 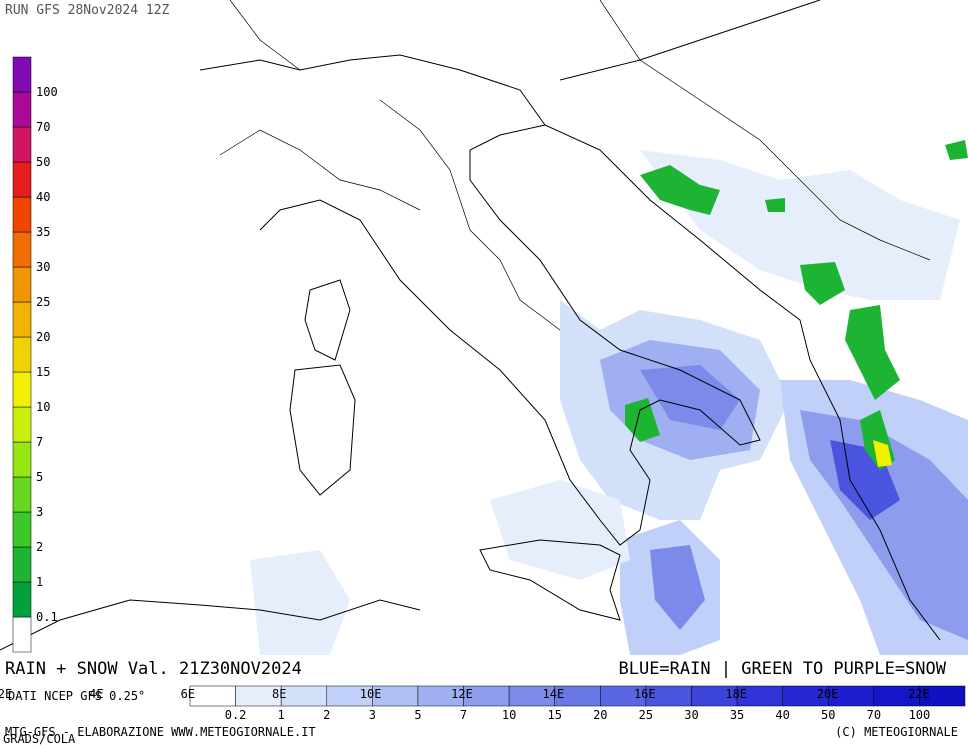 What do you see at coordinates (463, 715) in the screenshot?
I see `rain-scale-label: 7` at bounding box center [463, 715].